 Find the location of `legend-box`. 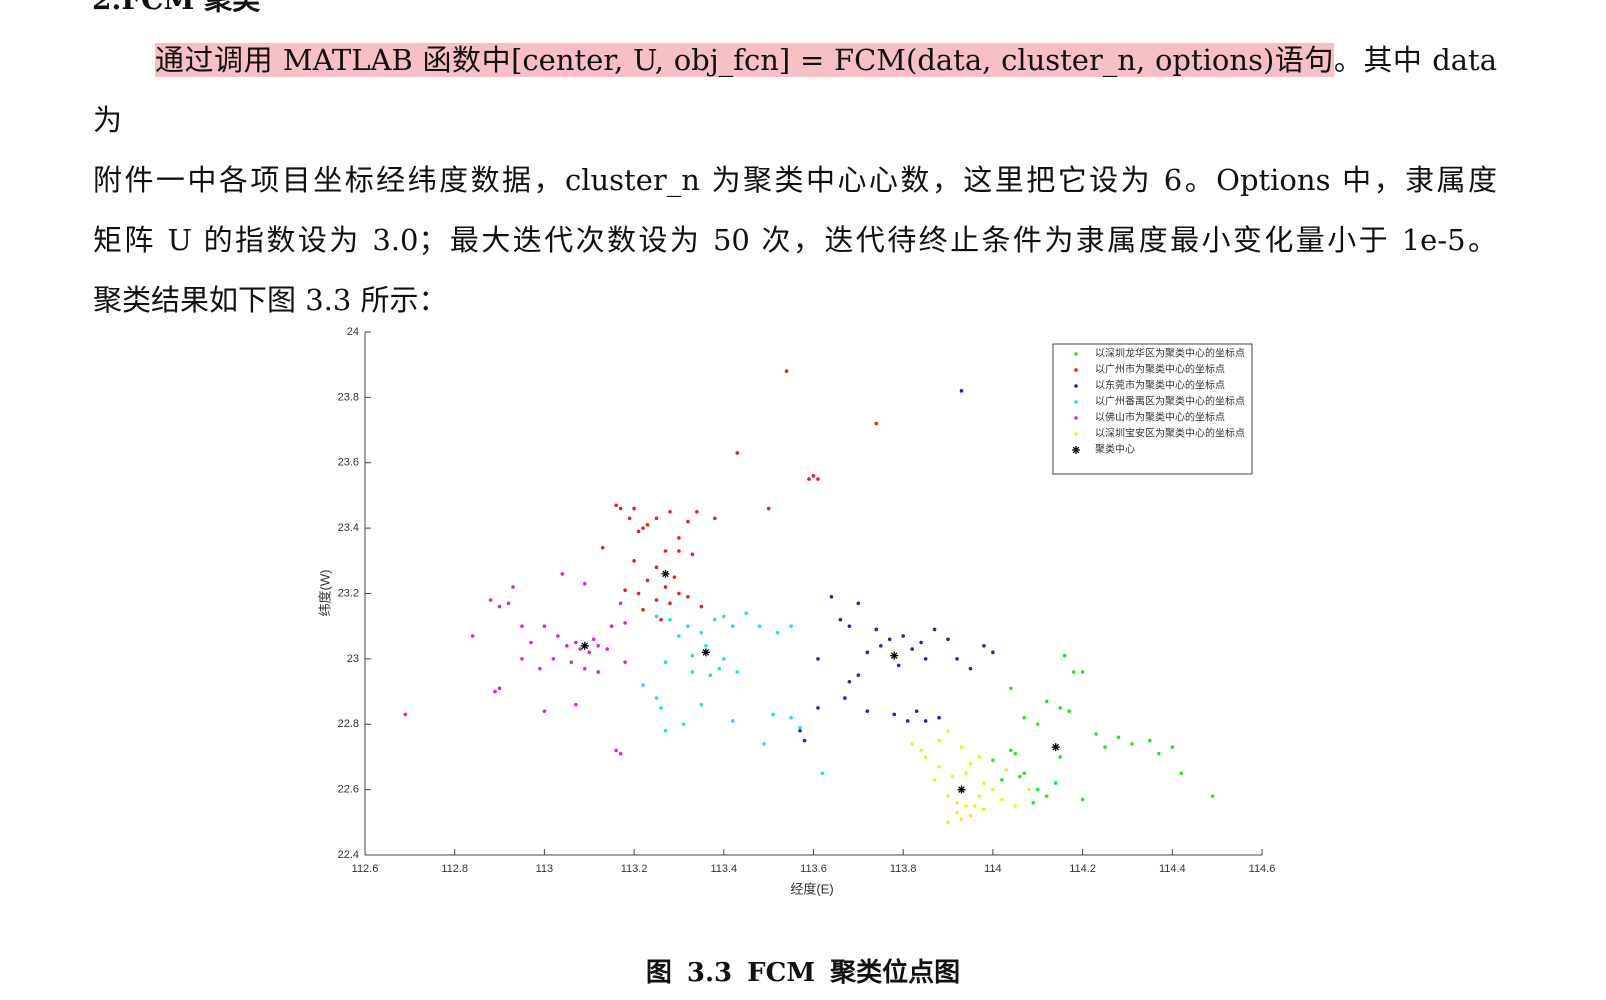

legend-box is located at coordinates (1152, 409).